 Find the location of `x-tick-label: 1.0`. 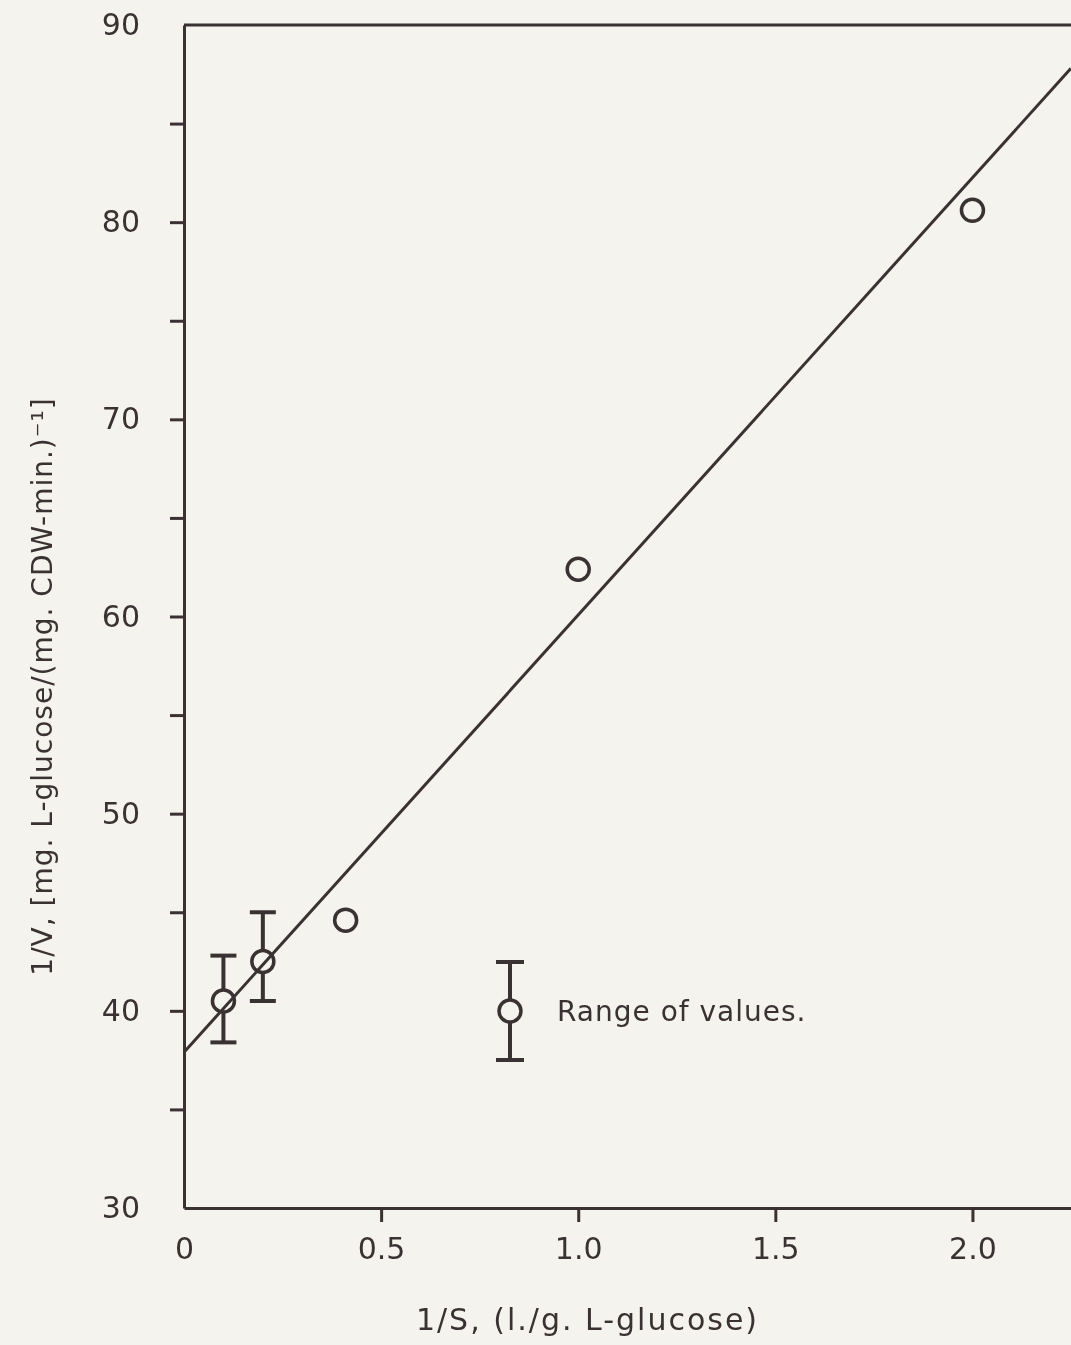

x-tick-label: 1.0 is located at coordinates (578, 1249).